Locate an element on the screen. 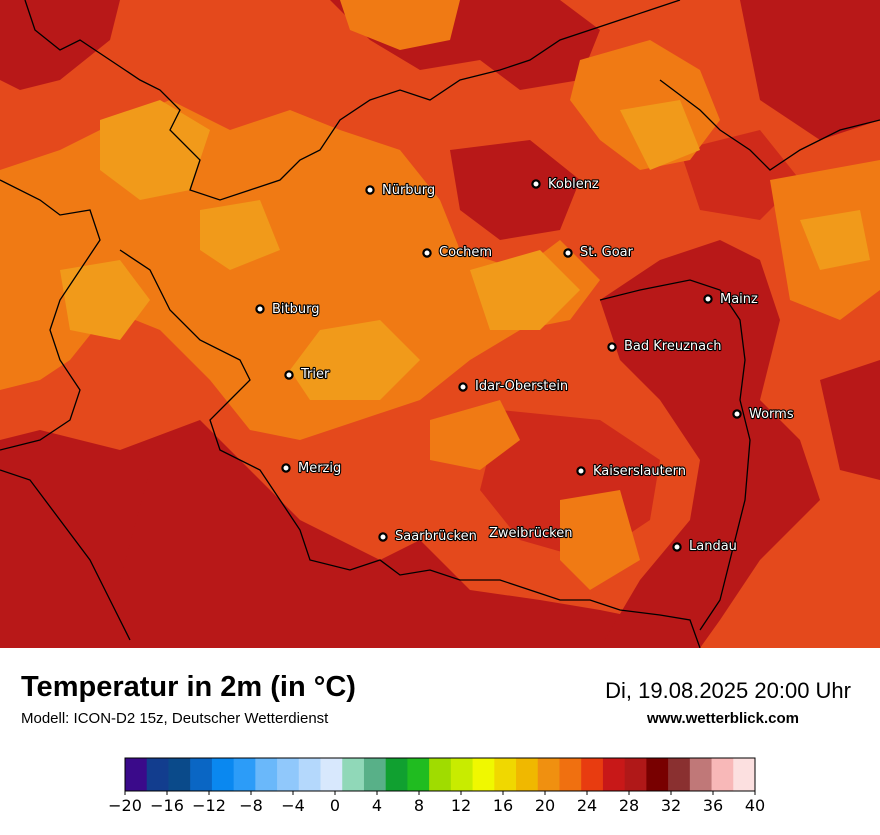 The height and width of the screenshot is (835, 880). colorbar-tick-label: −4 is located at coordinates (293, 805).